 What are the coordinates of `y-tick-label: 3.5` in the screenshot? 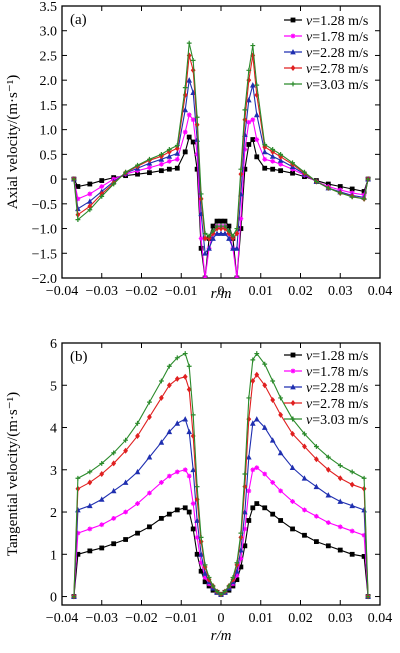 It's located at (49, 7).